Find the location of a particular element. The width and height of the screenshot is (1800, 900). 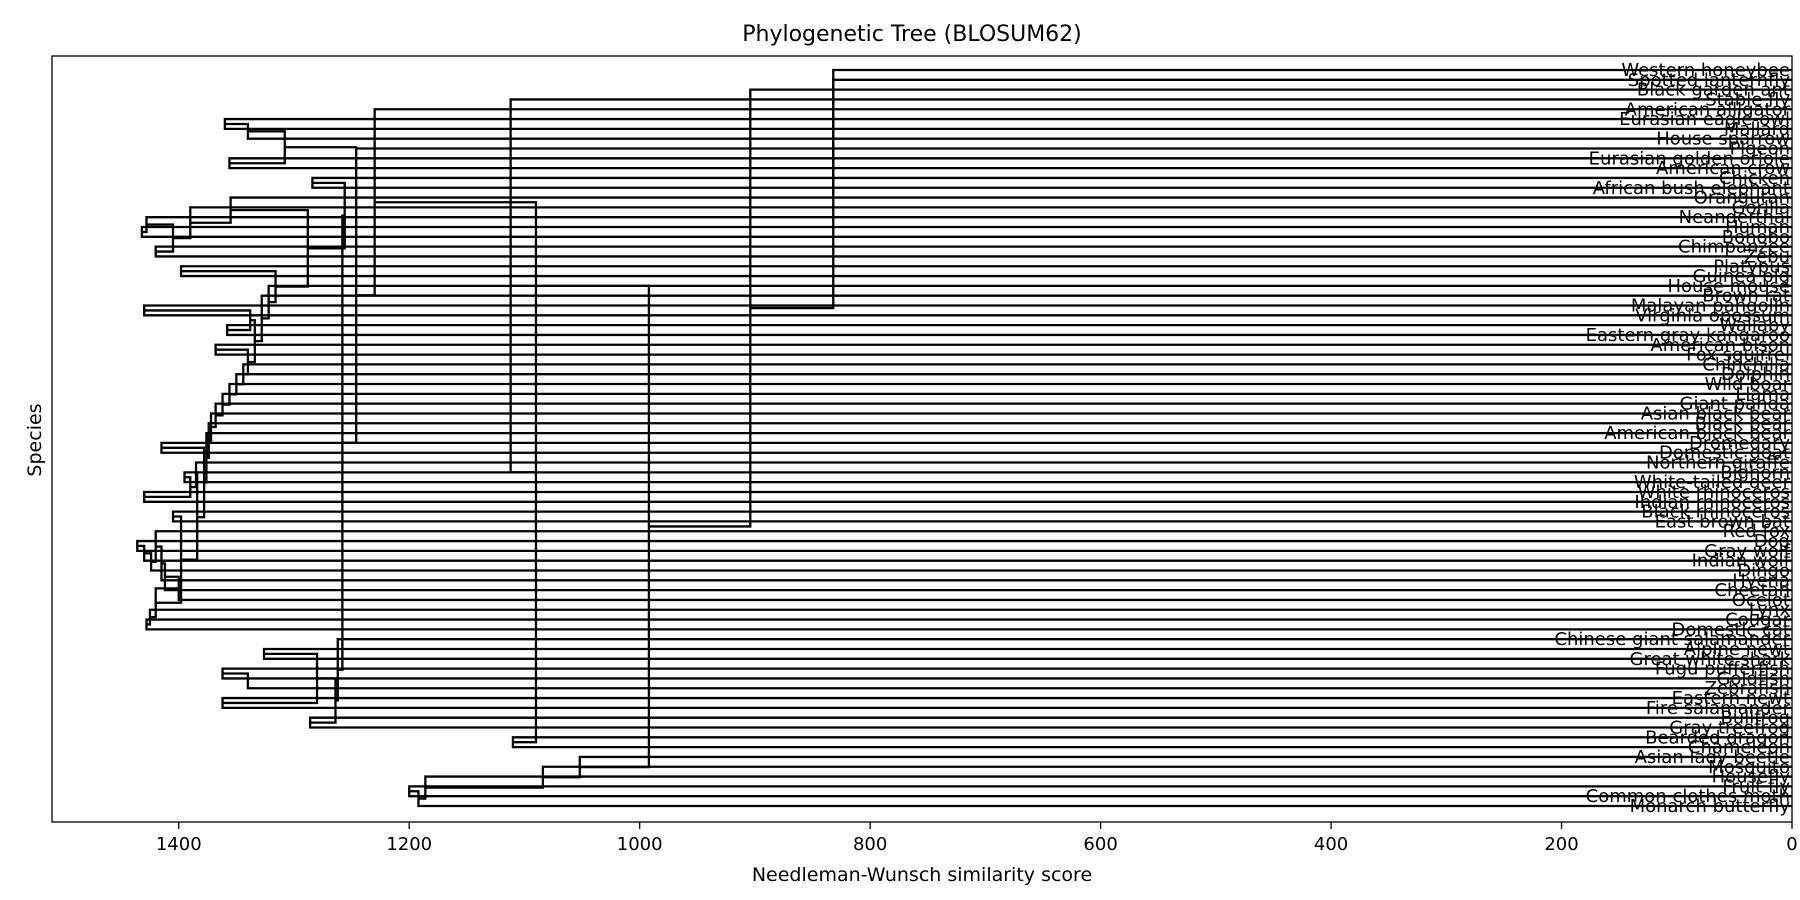

leaf-label: Red fox is located at coordinates (1757, 531).